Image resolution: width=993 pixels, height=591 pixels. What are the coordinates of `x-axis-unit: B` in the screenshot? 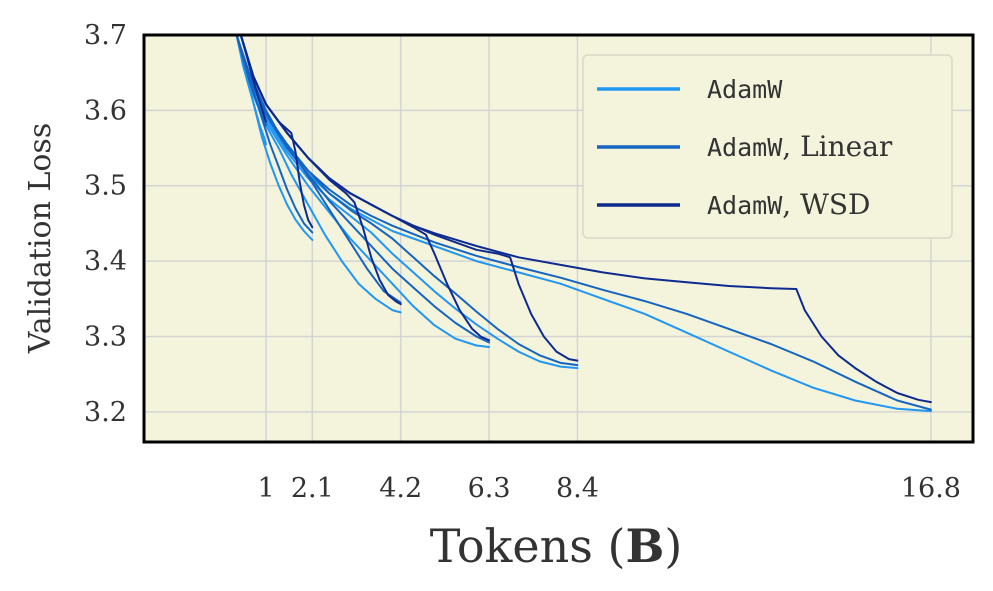 It's located at (644, 546).